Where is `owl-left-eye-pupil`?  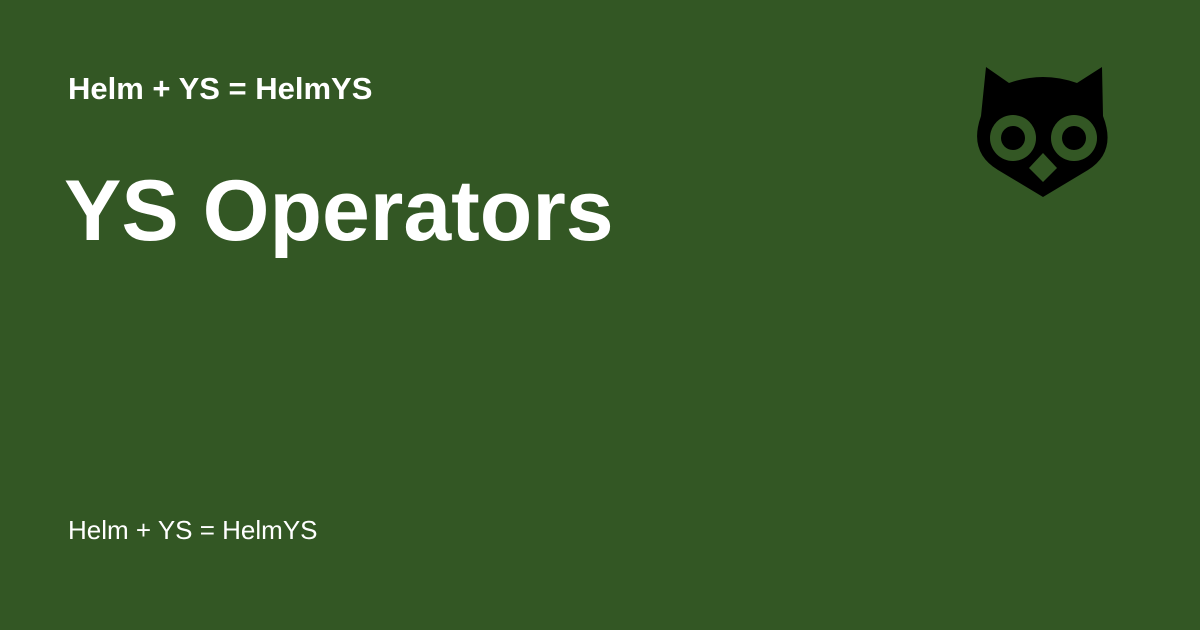
owl-left-eye-pupil is located at coordinates (1013, 138).